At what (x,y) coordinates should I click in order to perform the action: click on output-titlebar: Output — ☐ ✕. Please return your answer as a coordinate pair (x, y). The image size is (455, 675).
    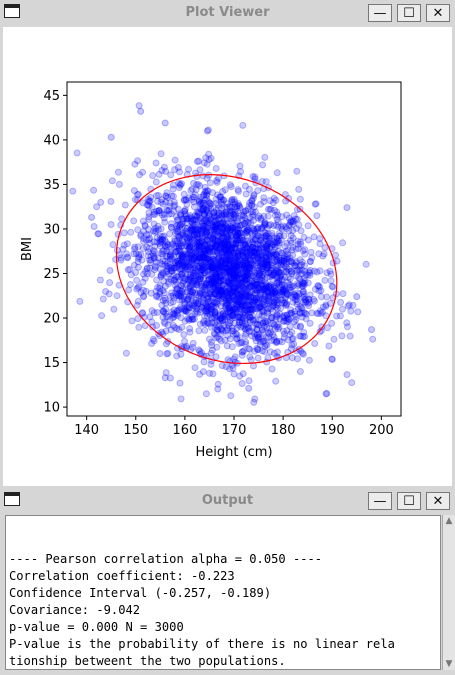
    Looking at the image, I should click on (227, 501).